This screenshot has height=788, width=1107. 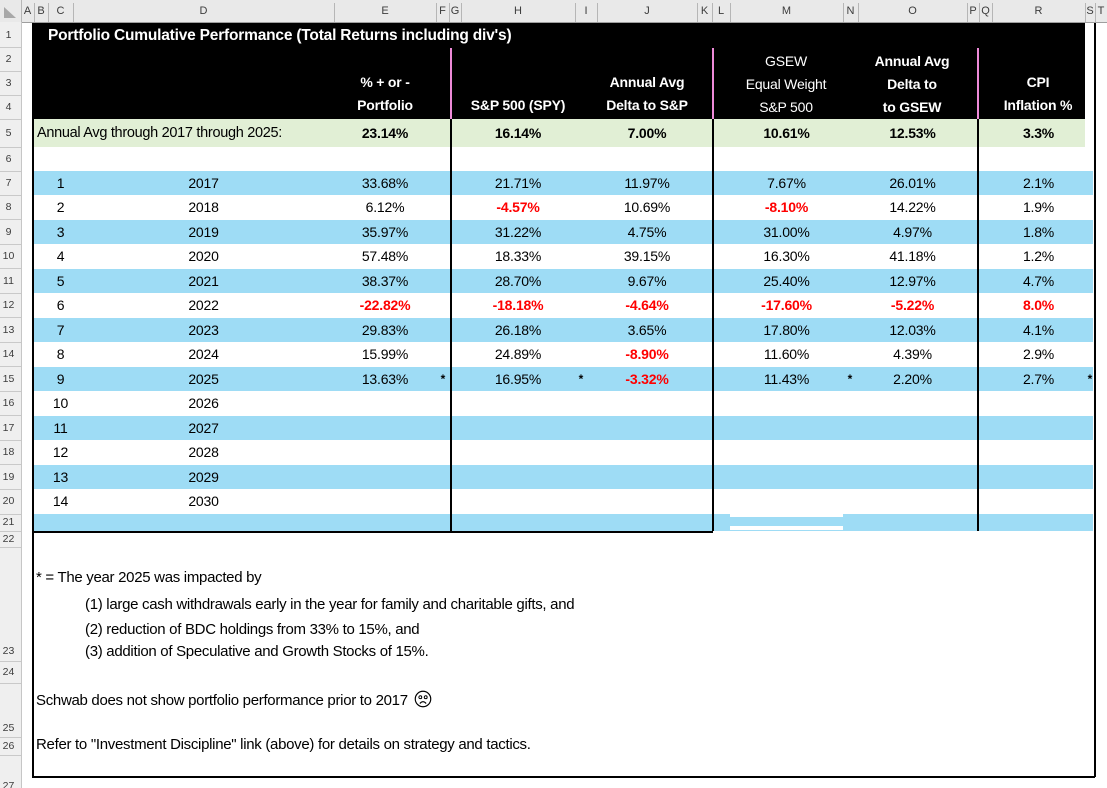 What do you see at coordinates (786, 11) in the screenshot?
I see `column-header-M: M` at bounding box center [786, 11].